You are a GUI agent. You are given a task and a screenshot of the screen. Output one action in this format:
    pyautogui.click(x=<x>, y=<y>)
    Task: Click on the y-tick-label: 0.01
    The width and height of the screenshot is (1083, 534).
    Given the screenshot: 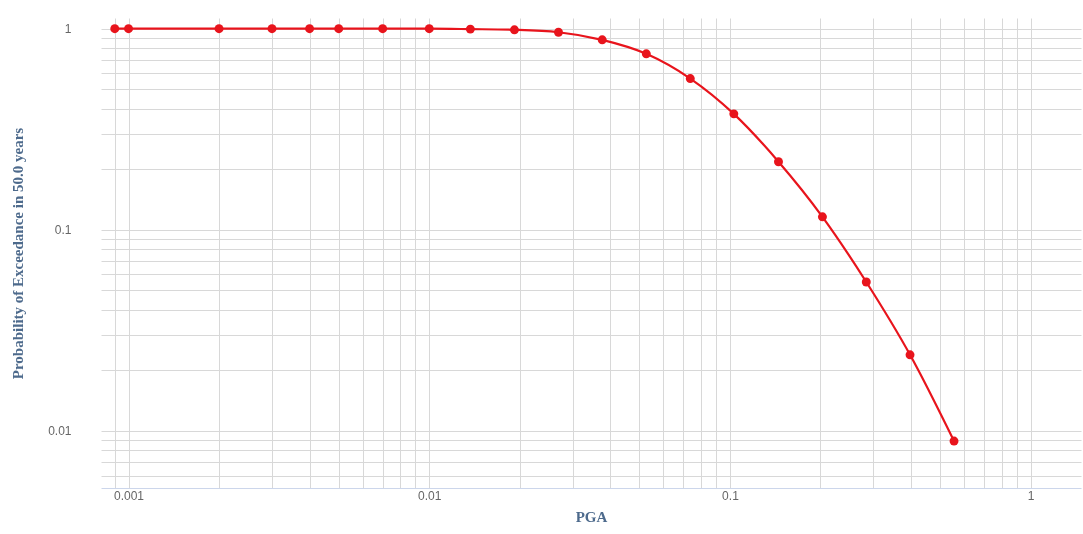 What is the action you would take?
    pyautogui.click(x=60, y=431)
    